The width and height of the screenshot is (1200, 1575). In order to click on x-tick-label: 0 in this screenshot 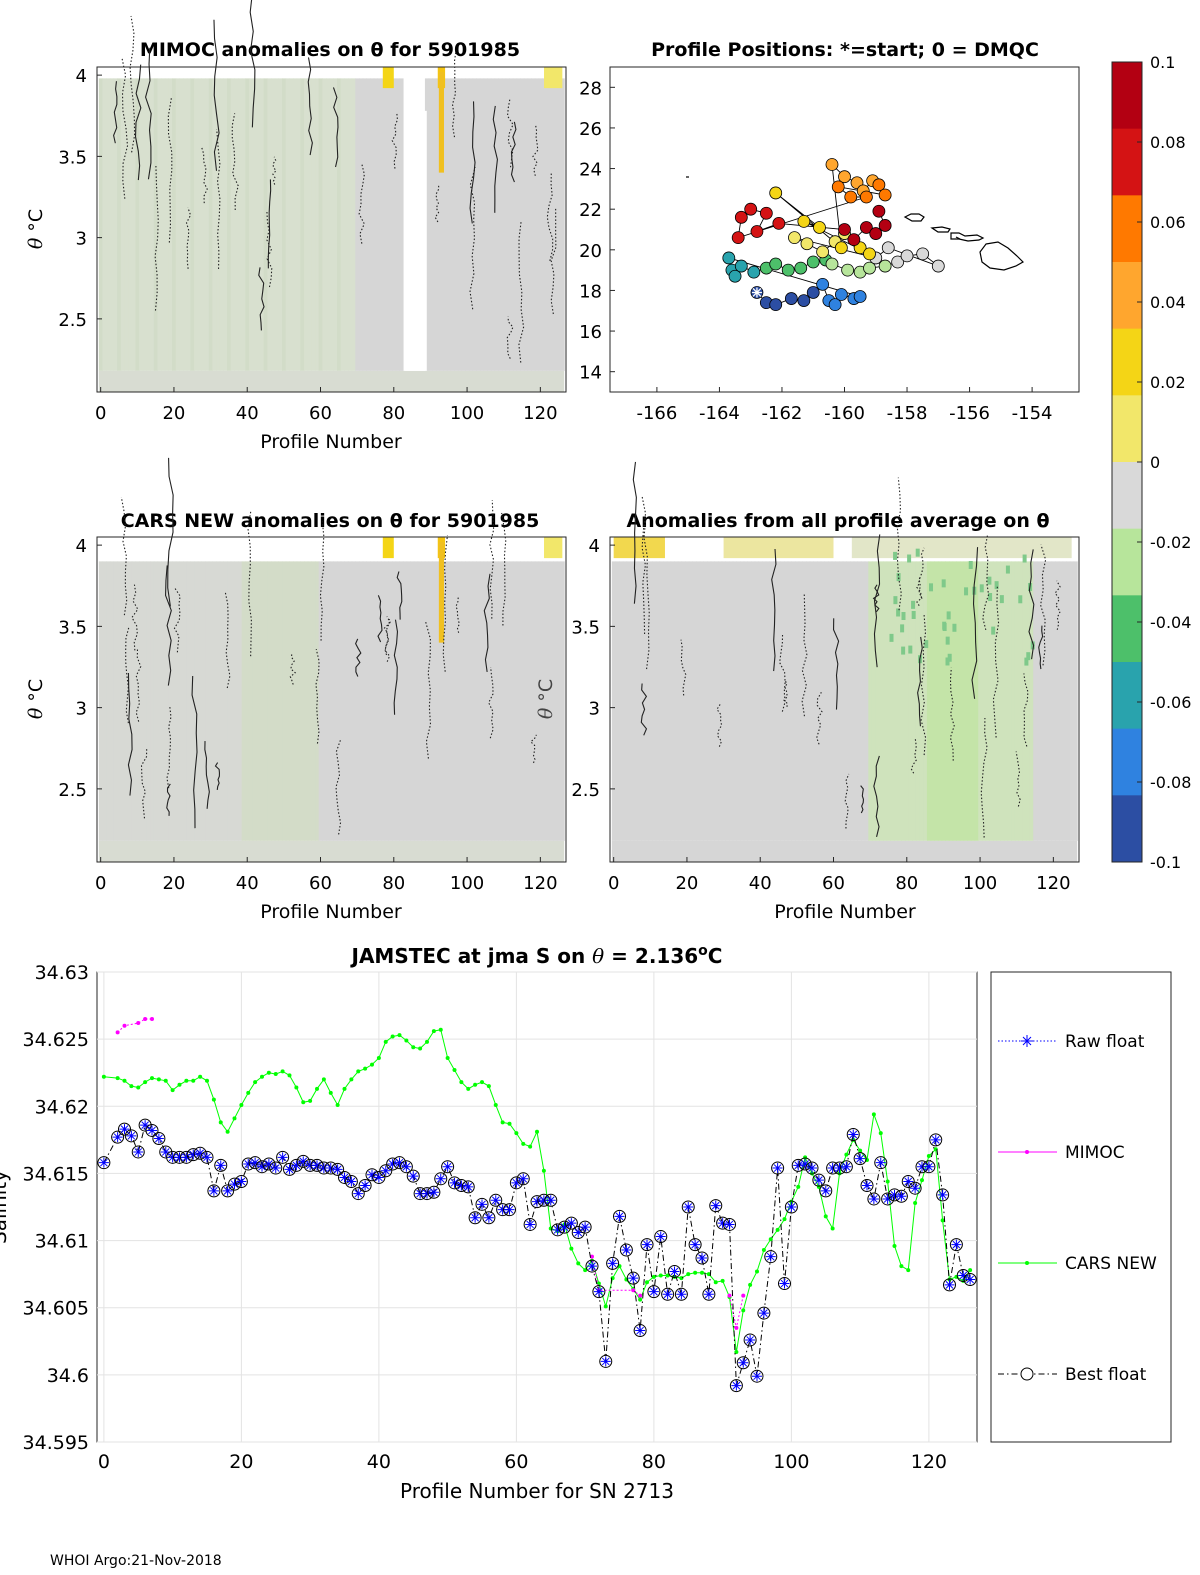, I will do `click(613, 883)`.